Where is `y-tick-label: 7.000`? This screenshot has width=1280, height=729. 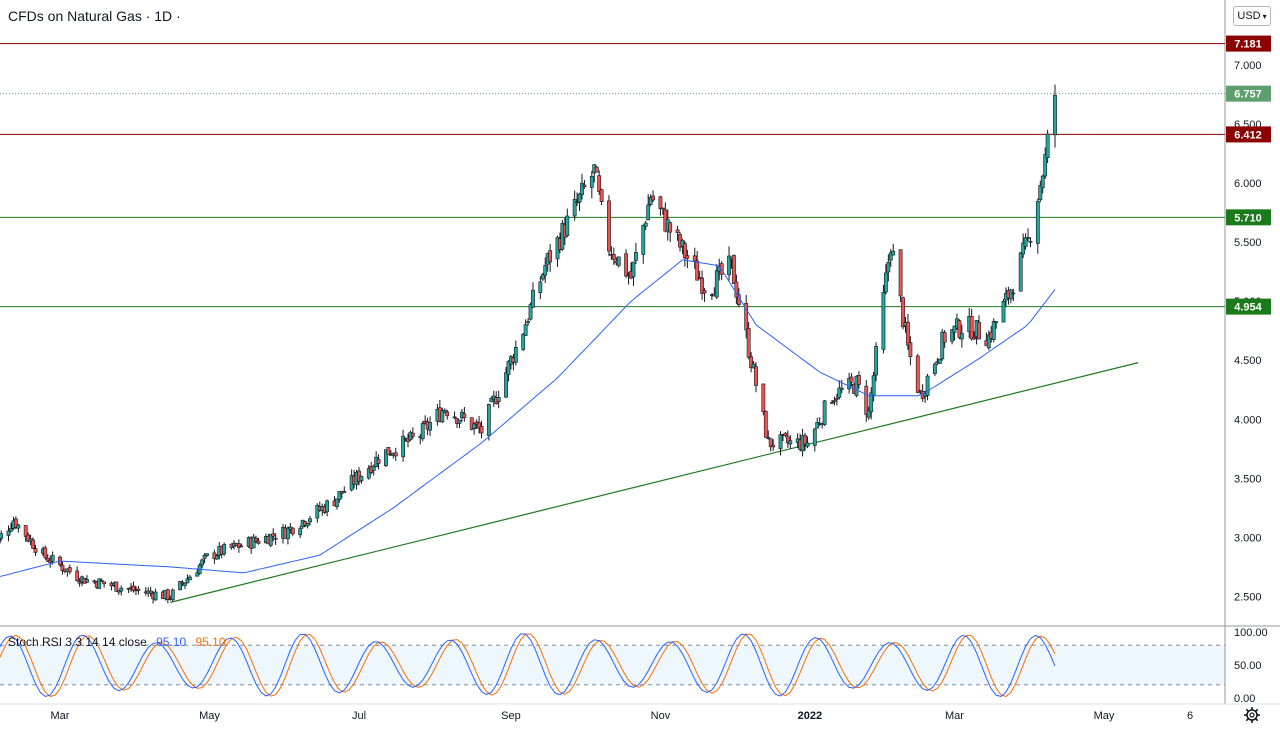 y-tick-label: 7.000 is located at coordinates (1248, 66).